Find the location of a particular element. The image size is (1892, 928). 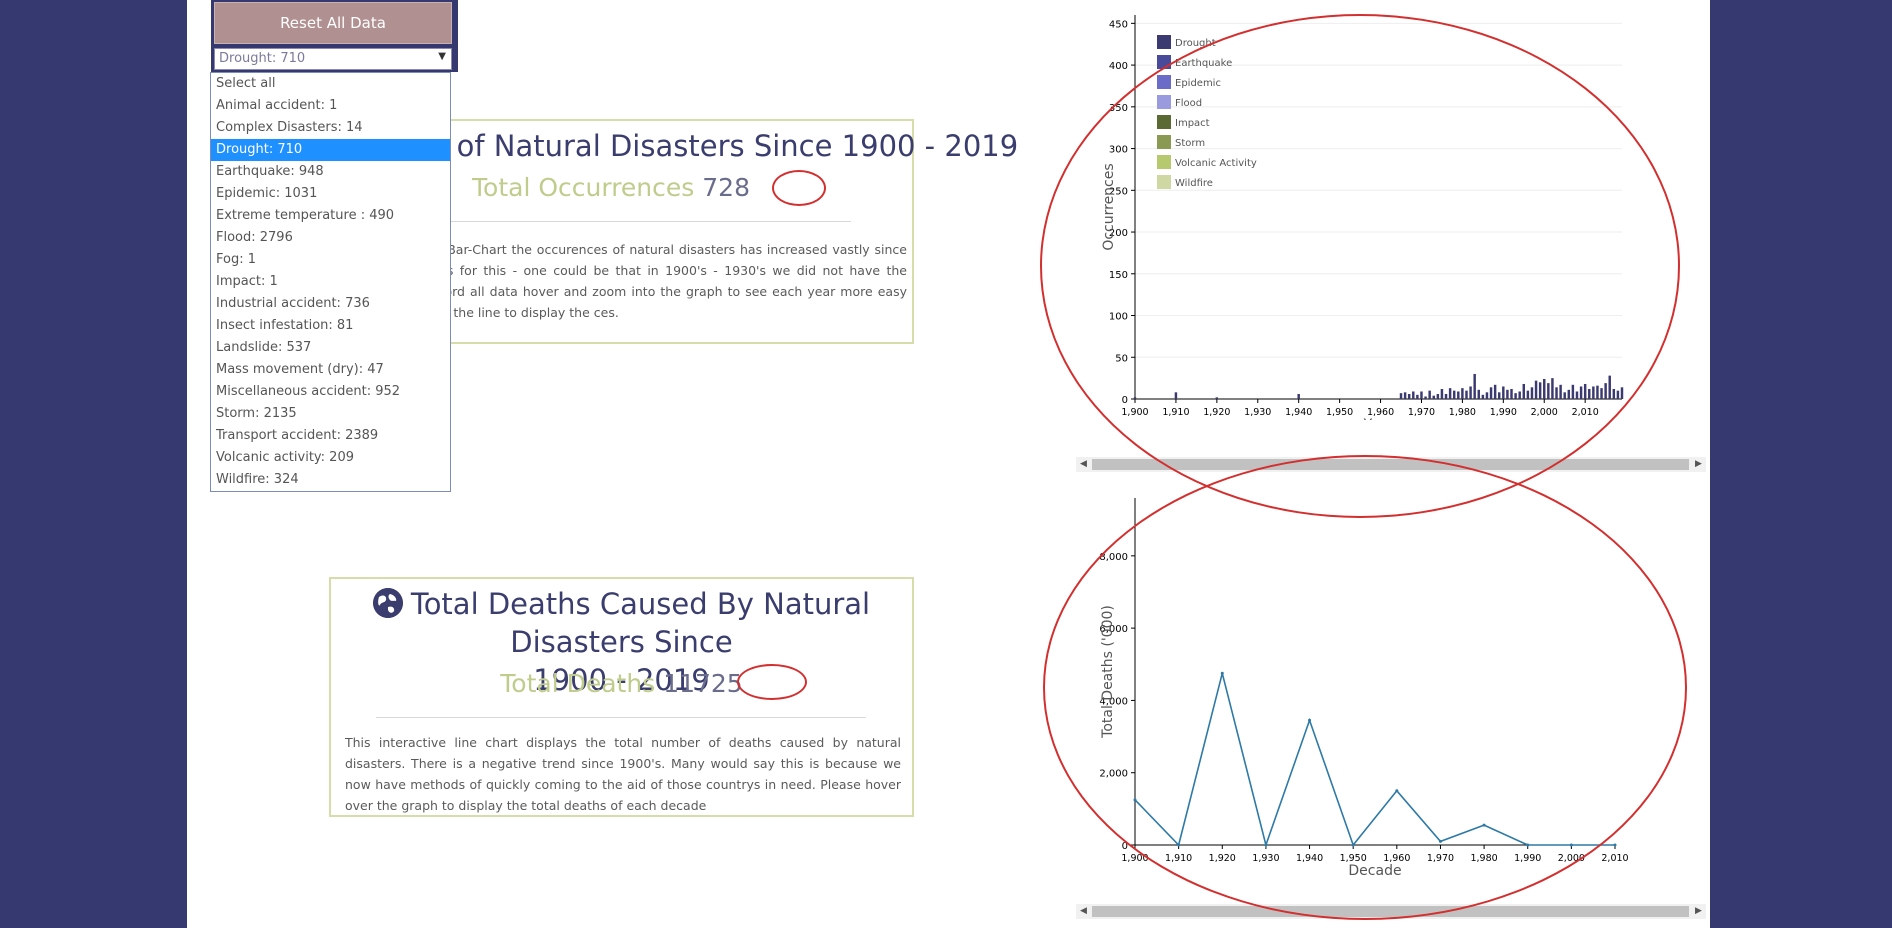

option-item: Storm: 2135 is located at coordinates (256, 413).